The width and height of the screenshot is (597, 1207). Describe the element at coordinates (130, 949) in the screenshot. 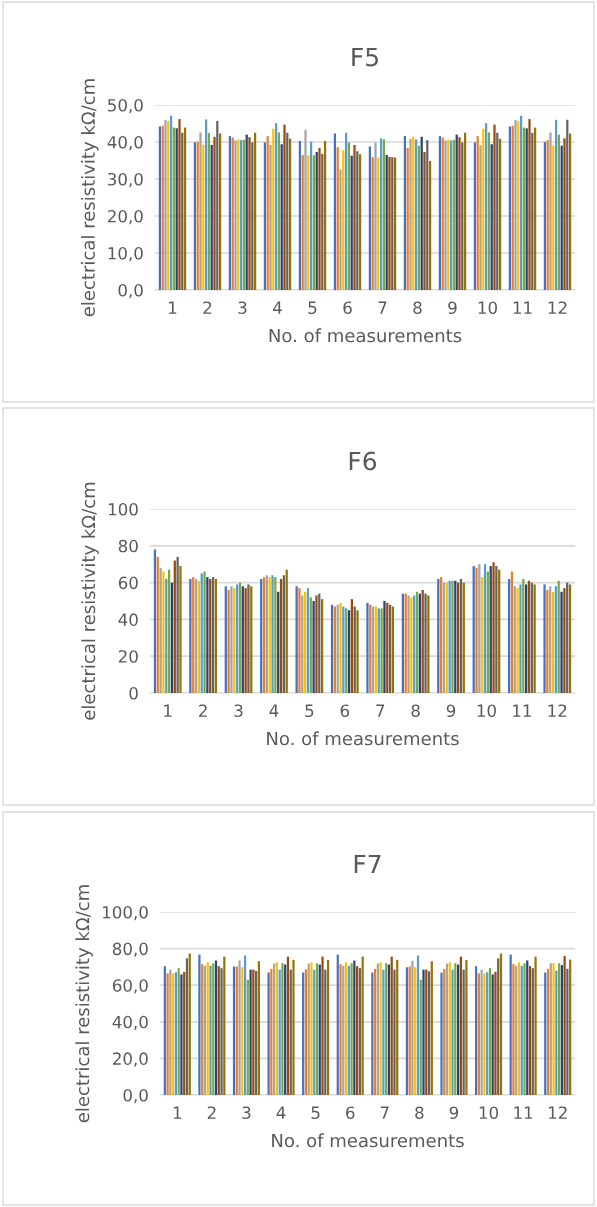

I see `y-tick-label: 80,0` at that location.